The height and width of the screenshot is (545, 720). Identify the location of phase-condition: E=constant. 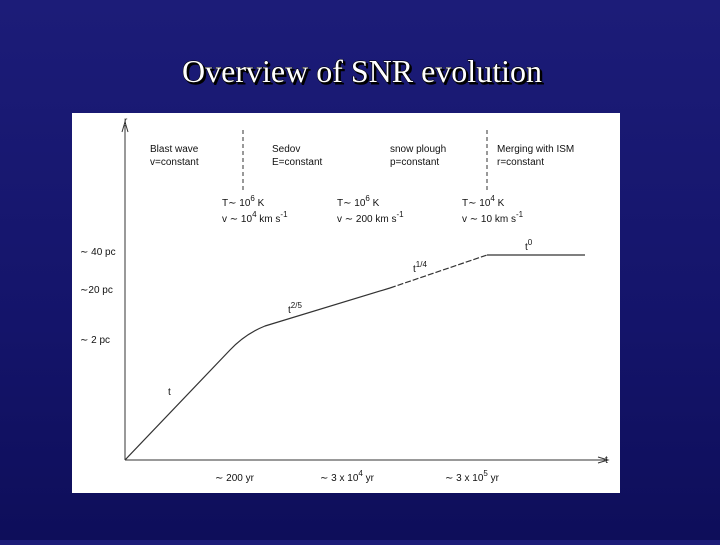
(297, 162).